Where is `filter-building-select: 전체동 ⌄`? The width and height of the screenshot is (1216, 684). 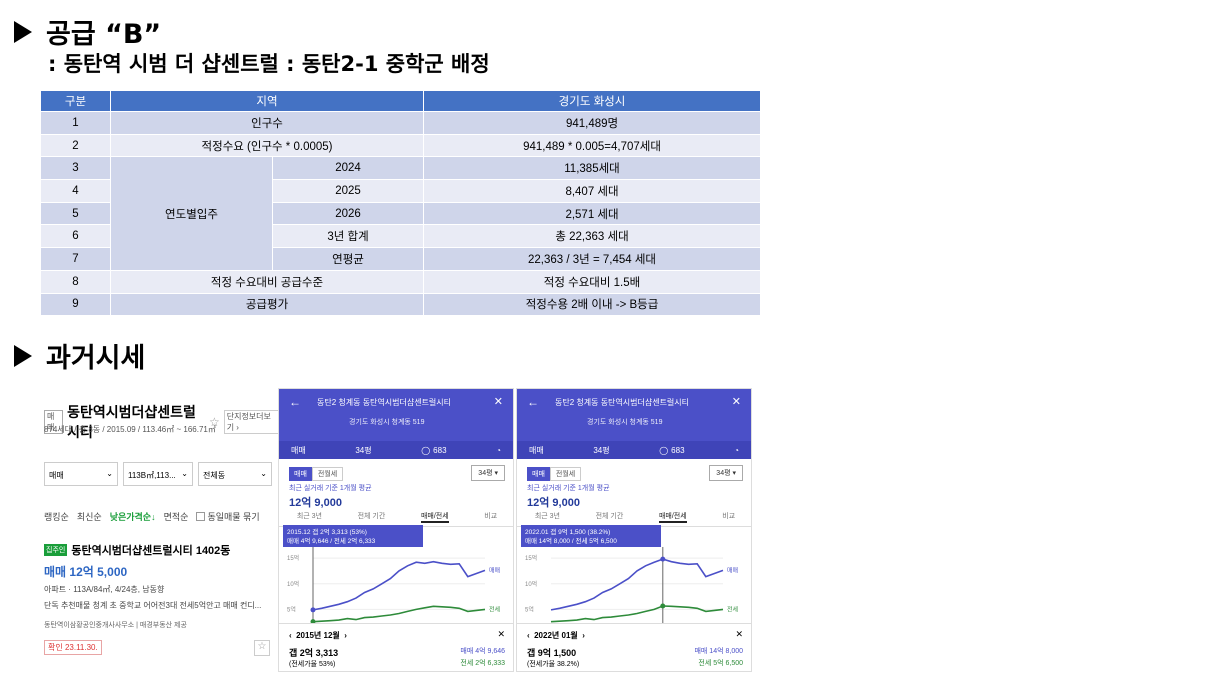
filter-building-select: 전체동 ⌄ is located at coordinates (235, 474).